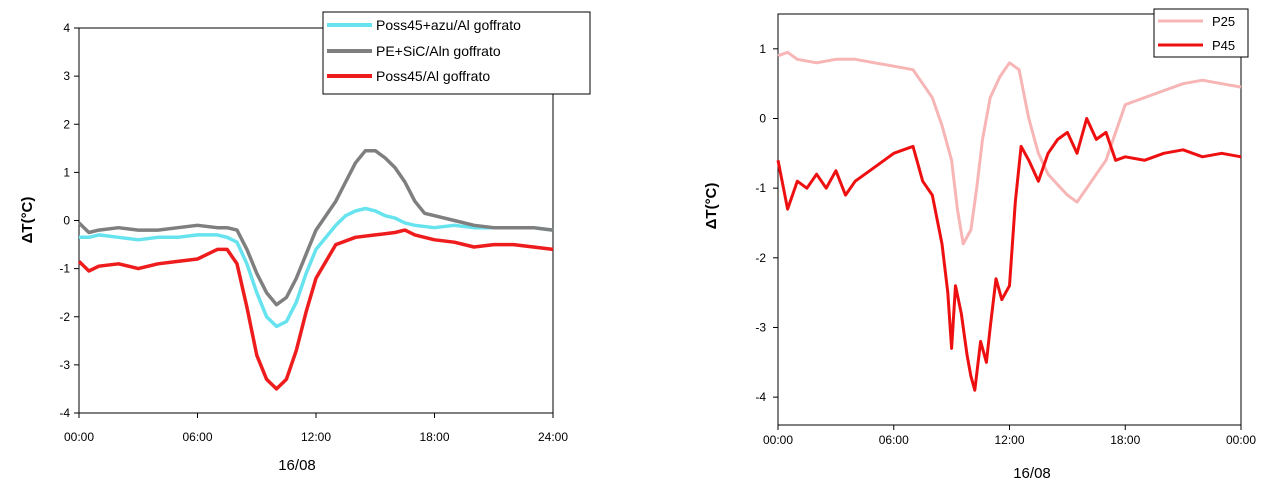  What do you see at coordinates (553, 437) in the screenshot?
I see `x-tick-label: 24:00` at bounding box center [553, 437].